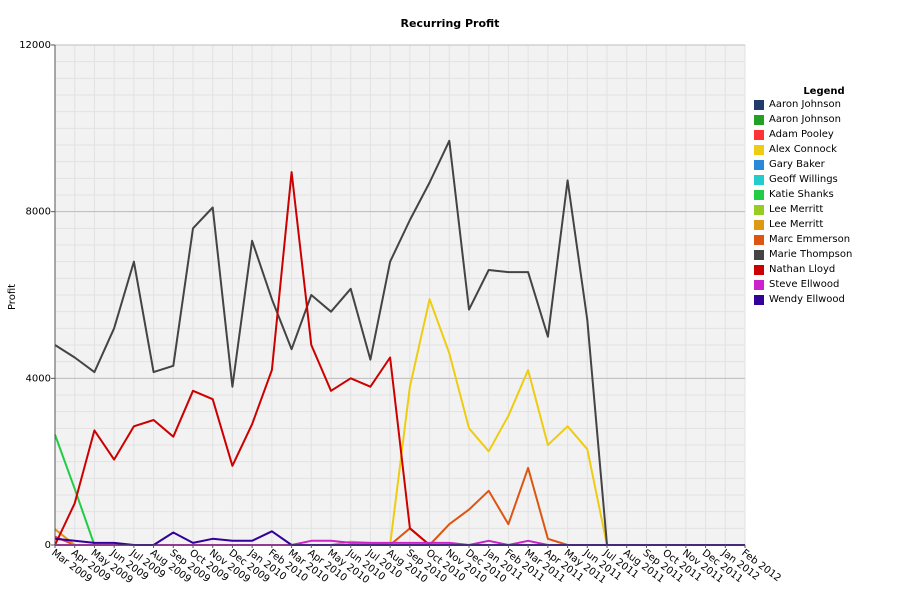 This screenshot has height=604, width=900. I want to click on legend-item: Geoff Willings, so click(824, 179).